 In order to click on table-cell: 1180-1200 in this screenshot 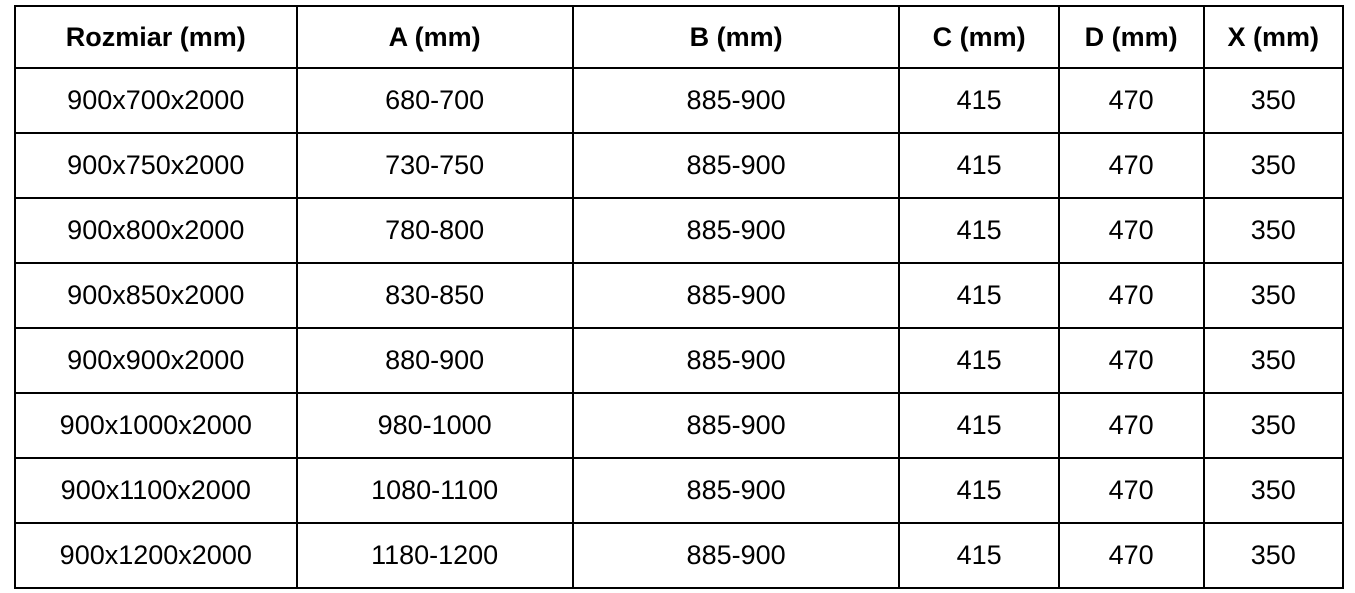, I will do `click(434, 555)`.